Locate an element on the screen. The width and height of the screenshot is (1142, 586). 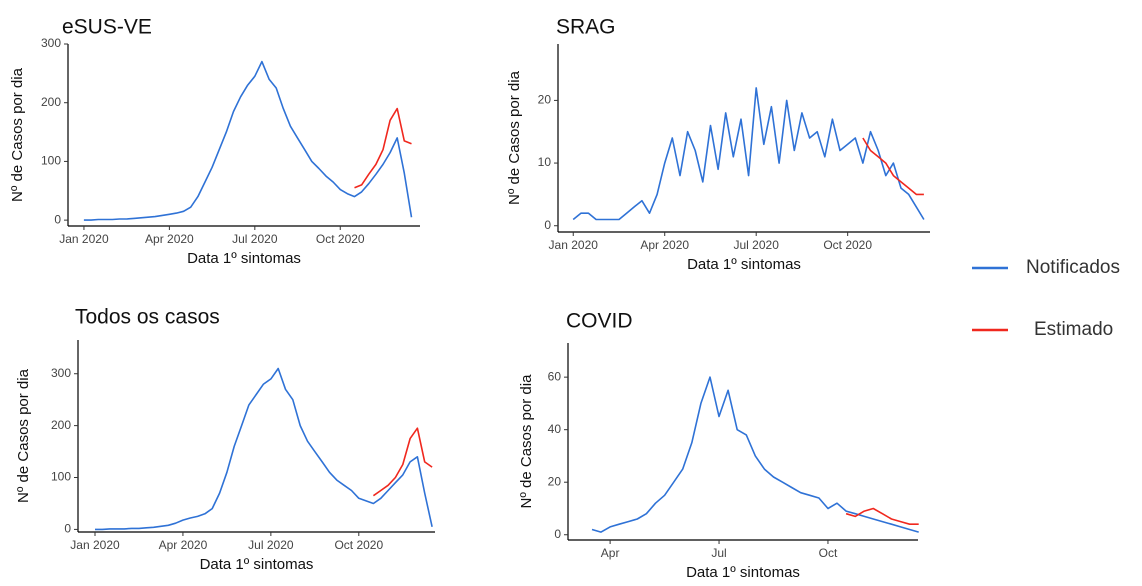
y-tick-label: 10 is located at coordinates (545, 162).